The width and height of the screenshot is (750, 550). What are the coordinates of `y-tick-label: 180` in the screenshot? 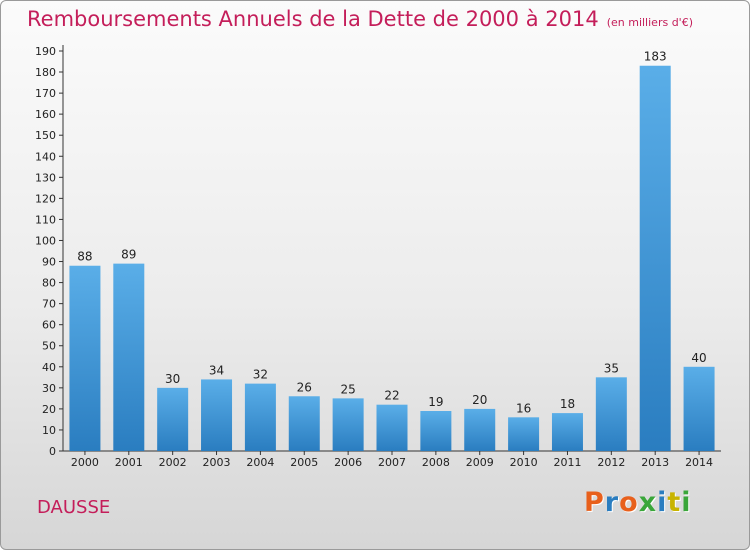 It's located at (45, 72).